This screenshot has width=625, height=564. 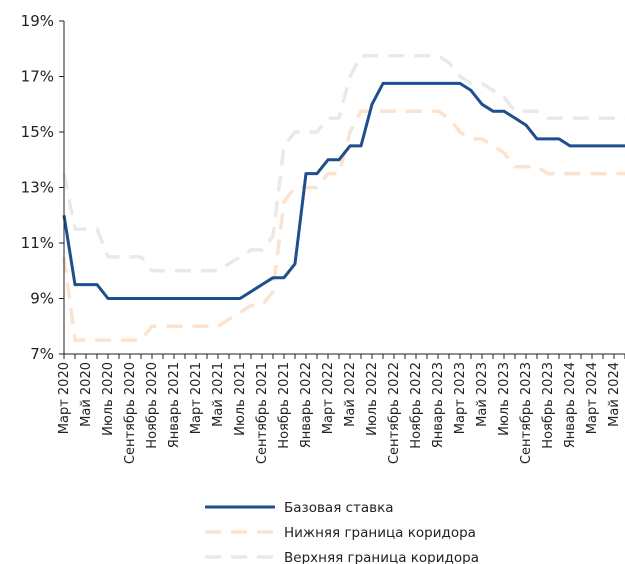 I want to click on x-tick-label: Ноябрь 2020, so click(x=152, y=405).